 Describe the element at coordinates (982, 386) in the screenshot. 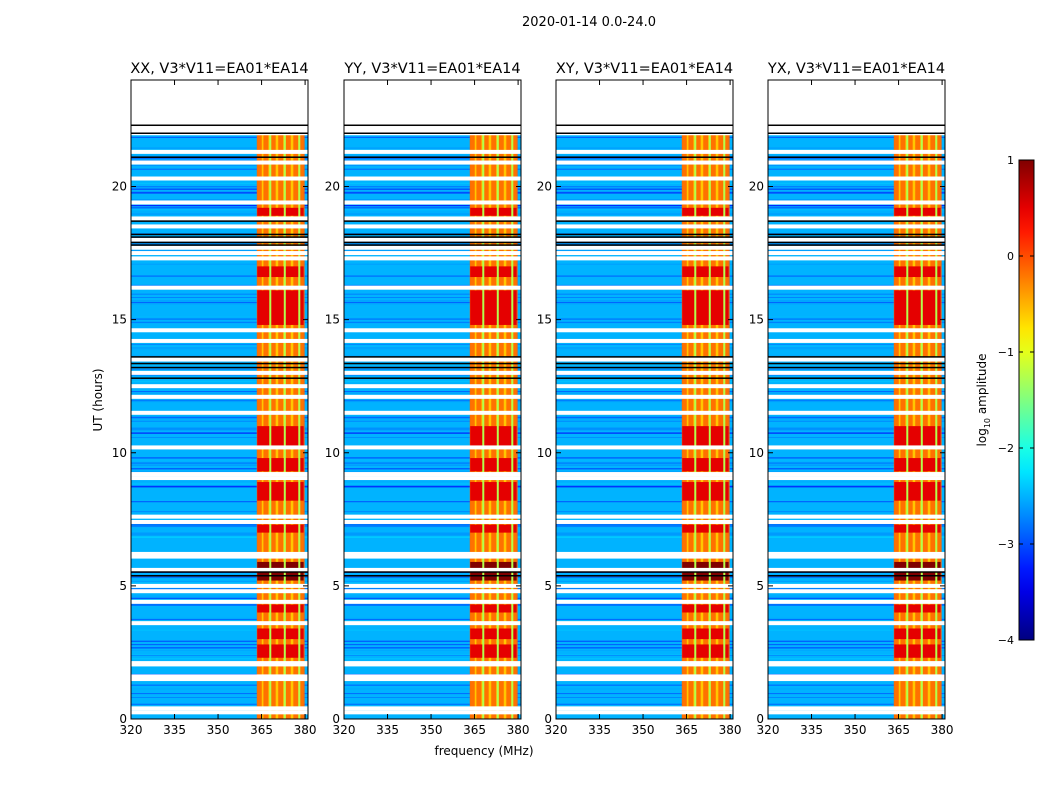

I see `colorbar-label-suffix: amplitude` at that location.